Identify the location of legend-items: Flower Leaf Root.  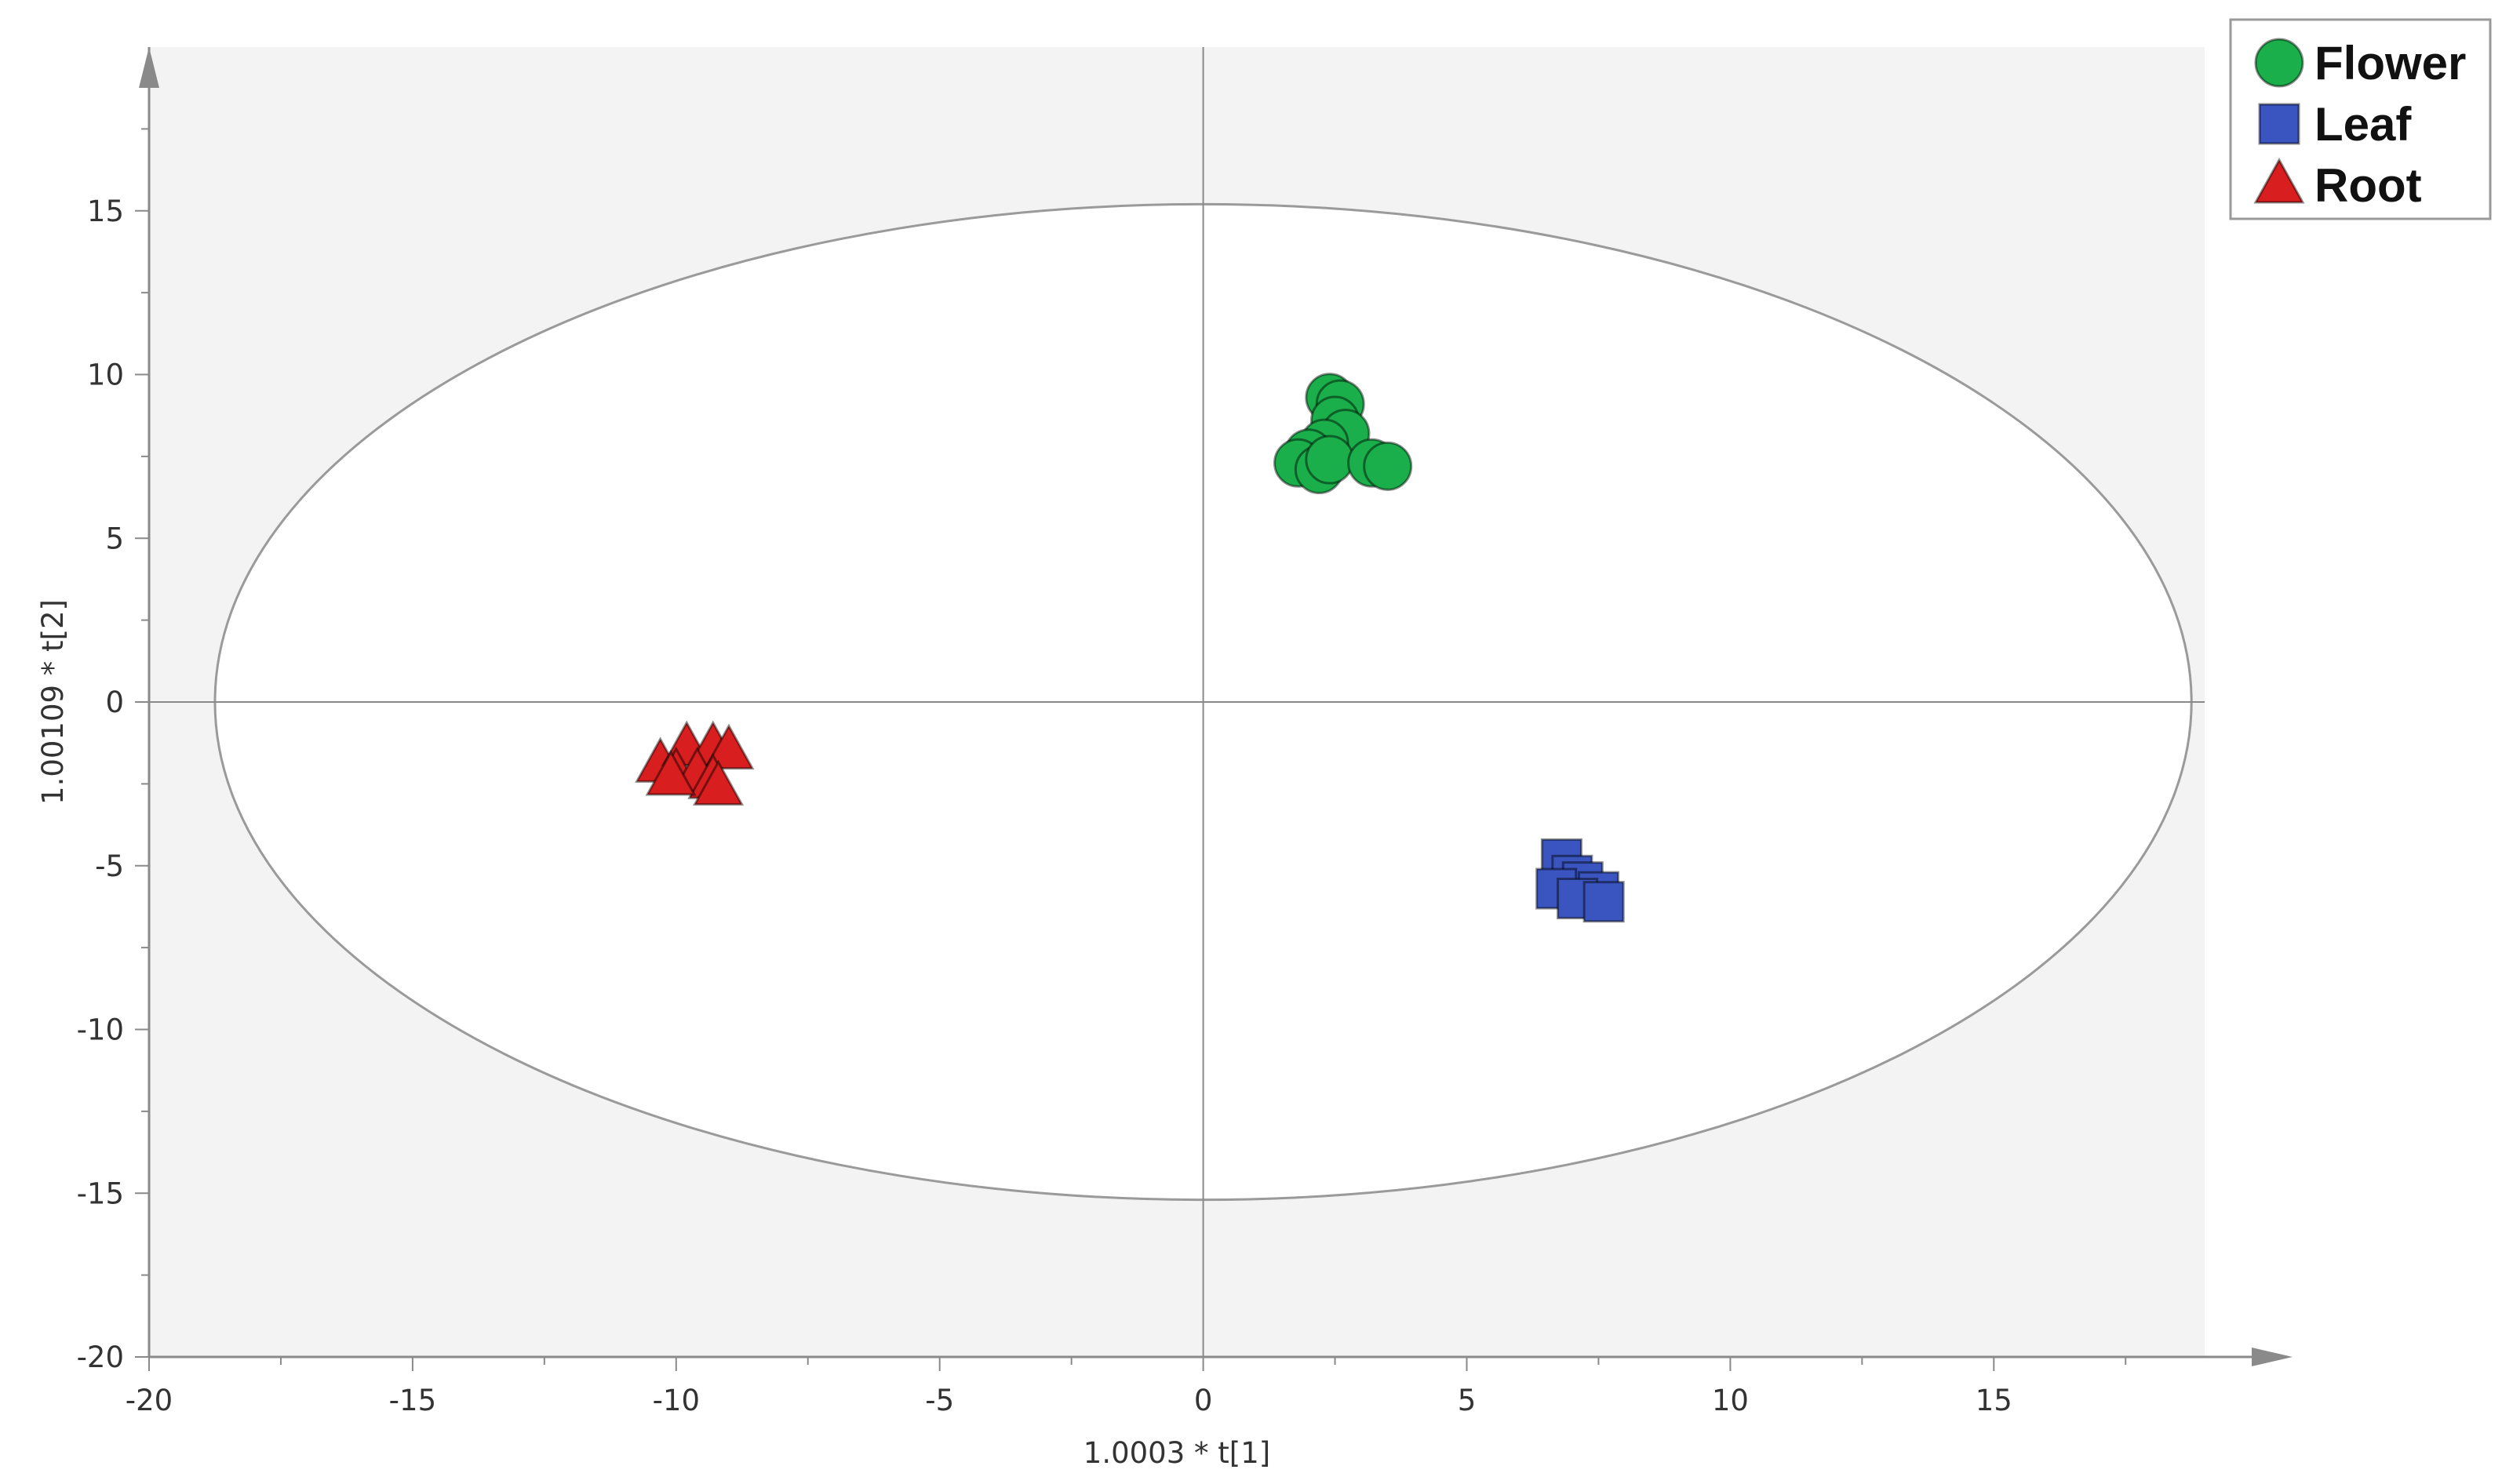
(2359, 124).